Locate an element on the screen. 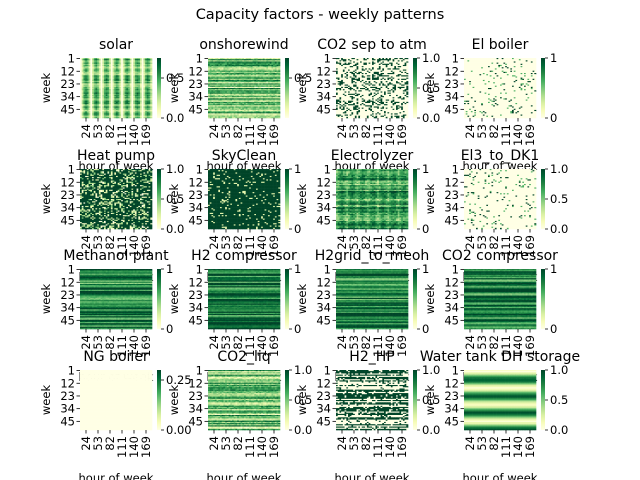  panel-title: solar is located at coordinates (116, 45).